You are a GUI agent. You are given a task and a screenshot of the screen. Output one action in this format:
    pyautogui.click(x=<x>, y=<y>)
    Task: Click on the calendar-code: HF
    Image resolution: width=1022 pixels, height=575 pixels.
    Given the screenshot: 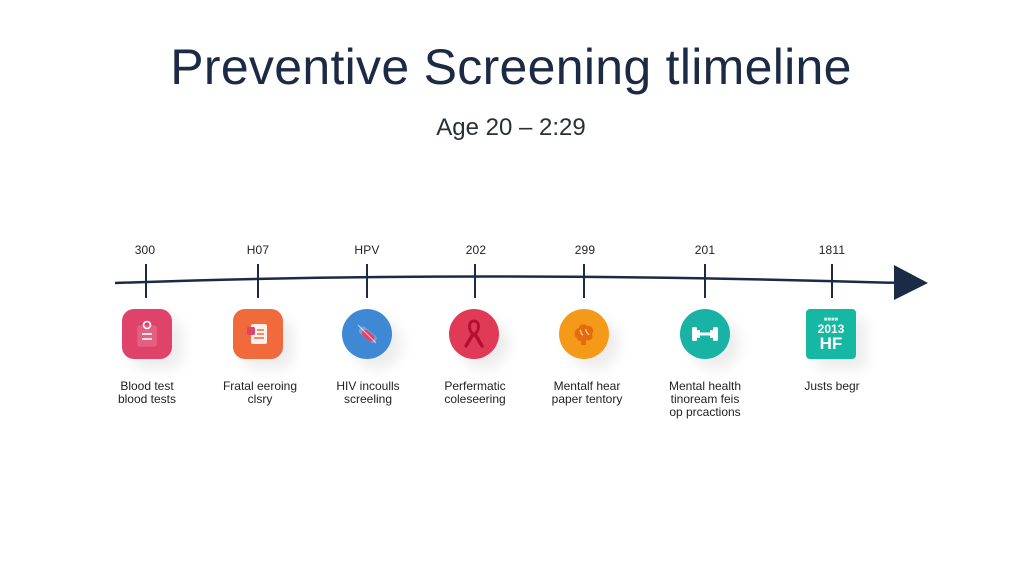 What is the action you would take?
    pyautogui.click(x=831, y=343)
    